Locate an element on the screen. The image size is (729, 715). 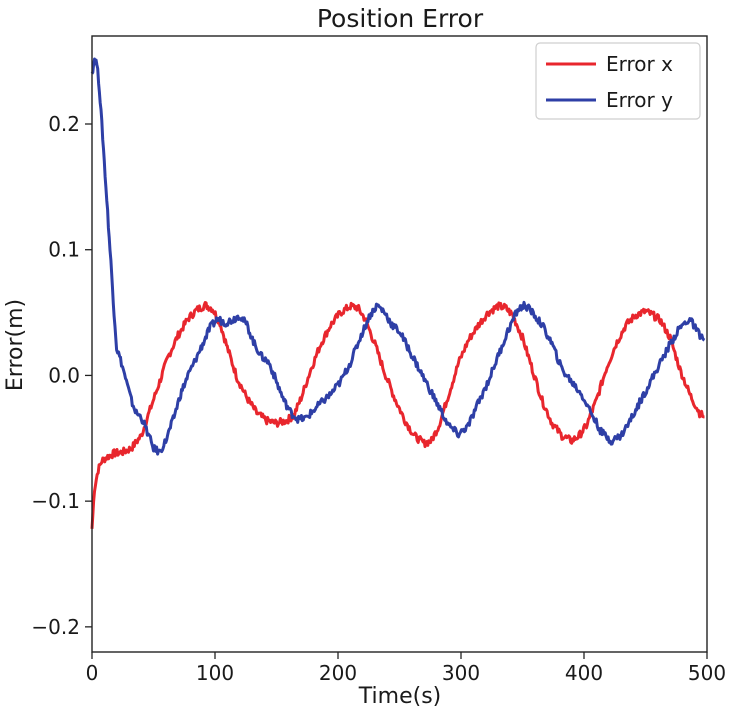
legend: Error x Error y is located at coordinates (618, 81).